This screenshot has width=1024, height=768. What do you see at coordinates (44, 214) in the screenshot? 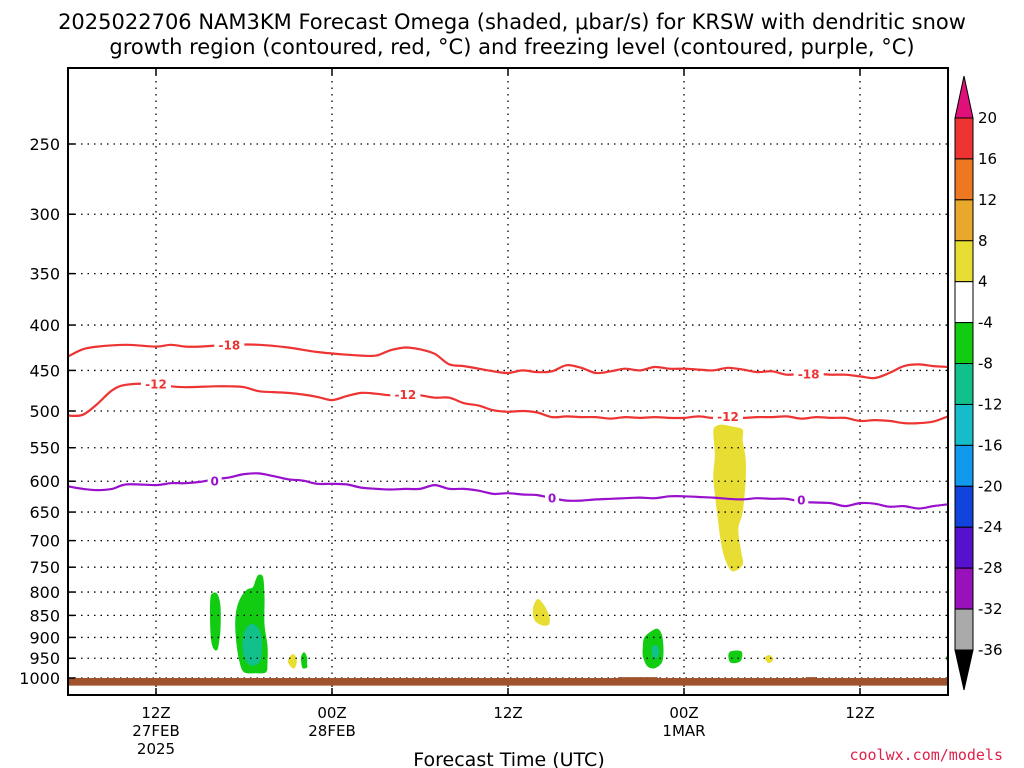
I see `y-tick-label-300: 300` at bounding box center [44, 214].